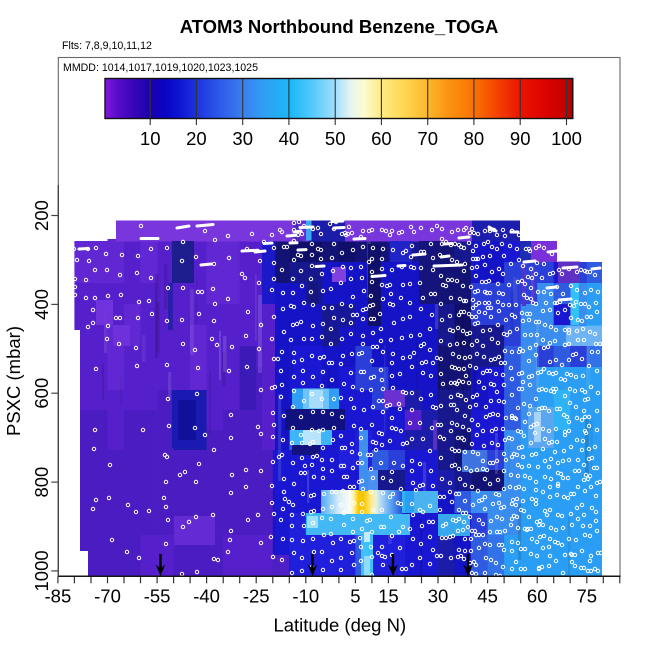 This screenshot has height=655, width=650. What do you see at coordinates (41, 215) in the screenshot?
I see `svg-text: 200` at bounding box center [41, 215].